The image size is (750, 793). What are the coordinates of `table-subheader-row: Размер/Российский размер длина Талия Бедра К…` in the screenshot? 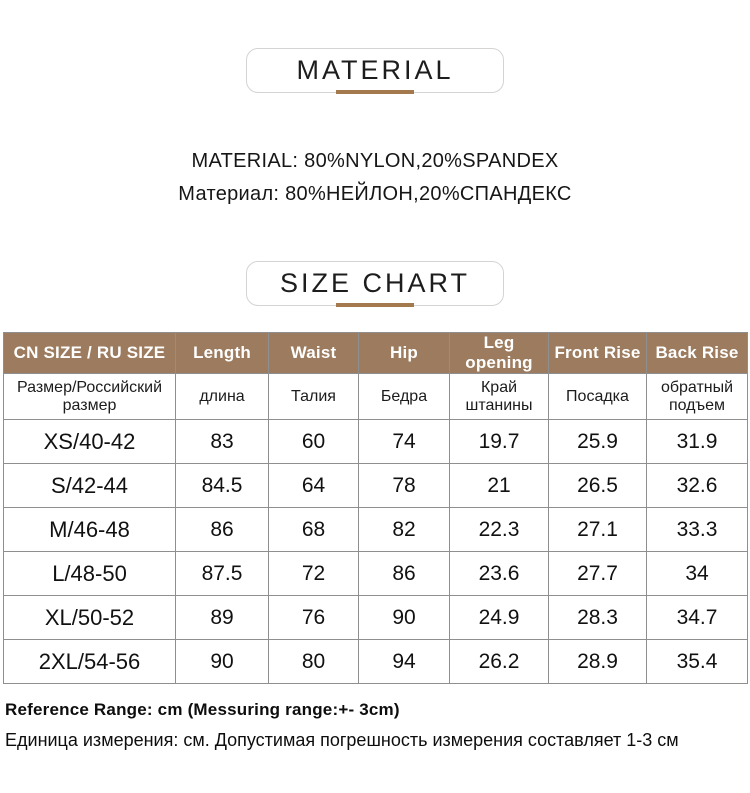 It's located at (375, 396).